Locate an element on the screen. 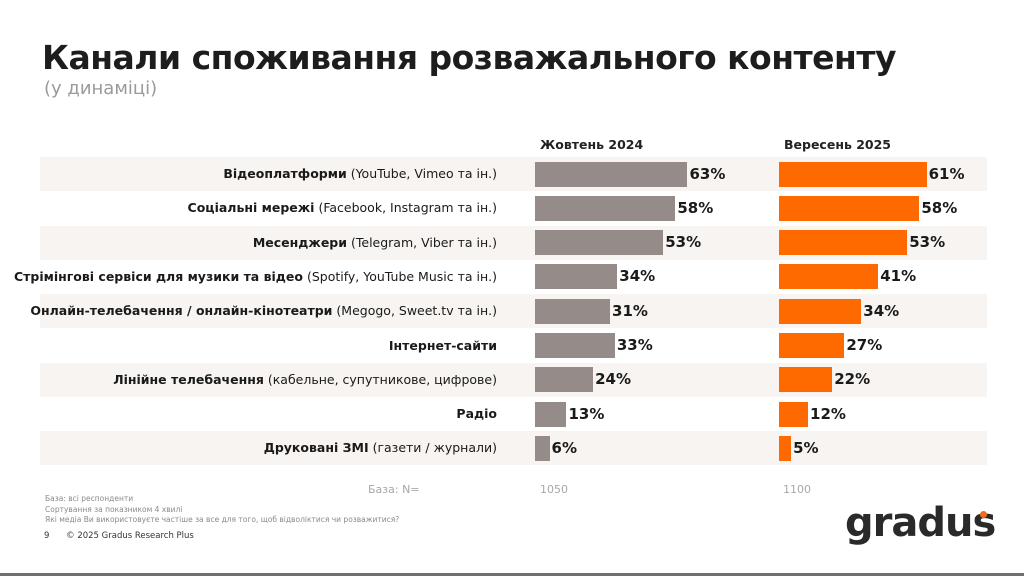 This screenshot has height=576, width=1024. value-label-2025: 22% is located at coordinates (852, 379).